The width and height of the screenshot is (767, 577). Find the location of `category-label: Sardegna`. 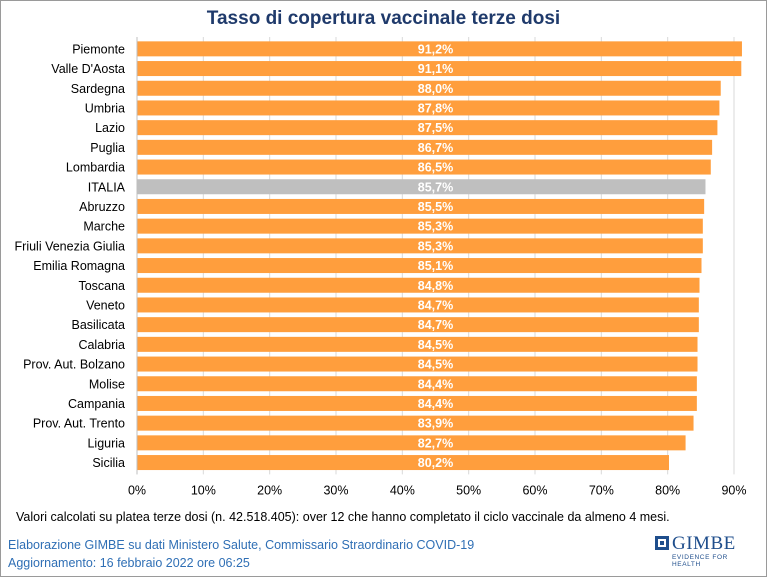

category-label: Sardegna is located at coordinates (98, 89).